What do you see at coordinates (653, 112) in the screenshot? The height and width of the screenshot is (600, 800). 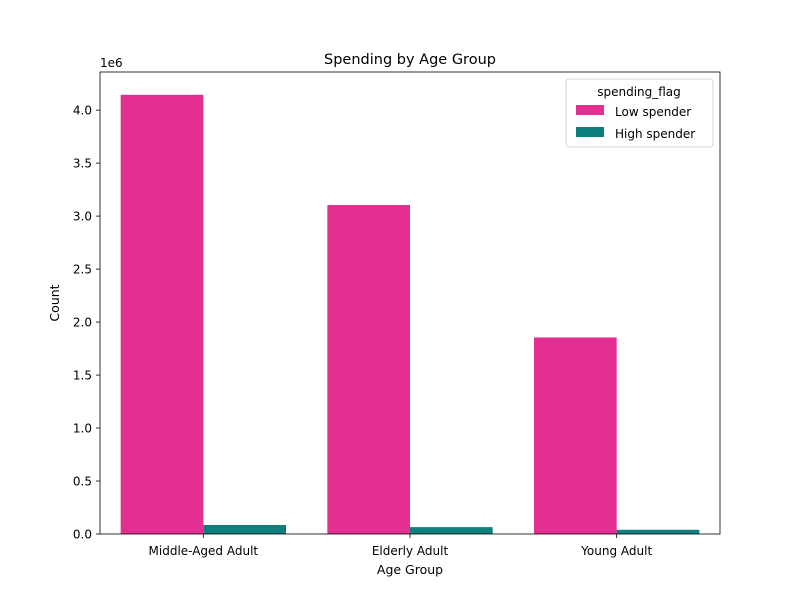 I see `legend-label-low-spender: Low spender` at bounding box center [653, 112].